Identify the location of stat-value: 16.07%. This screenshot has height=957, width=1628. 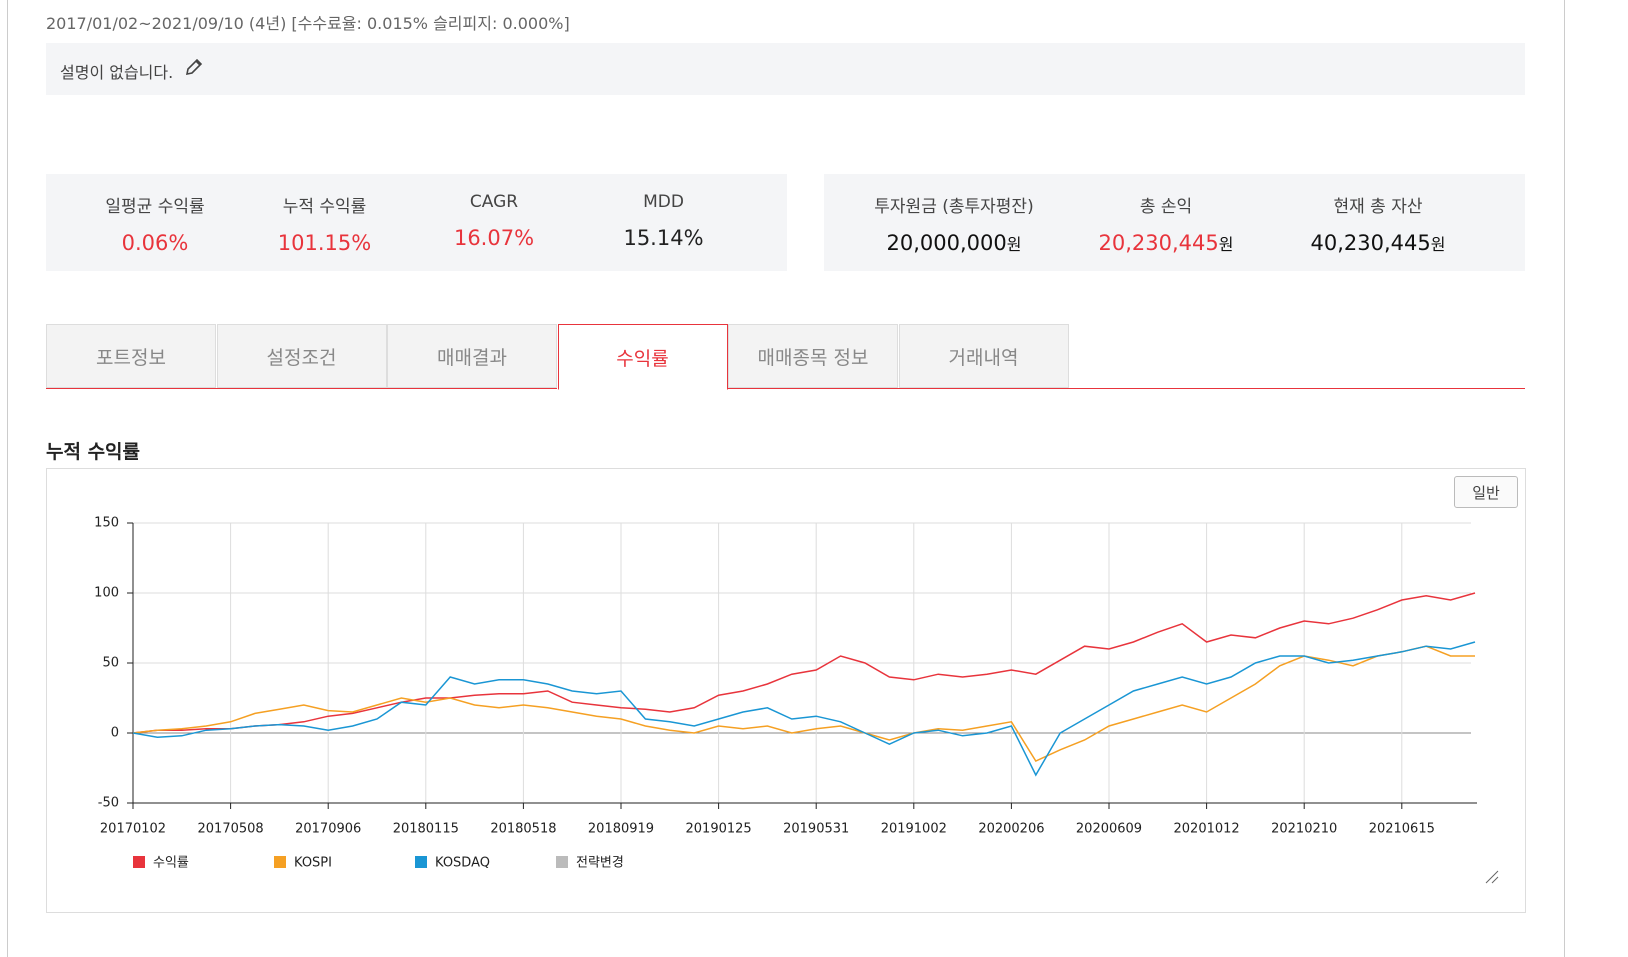
(494, 238).